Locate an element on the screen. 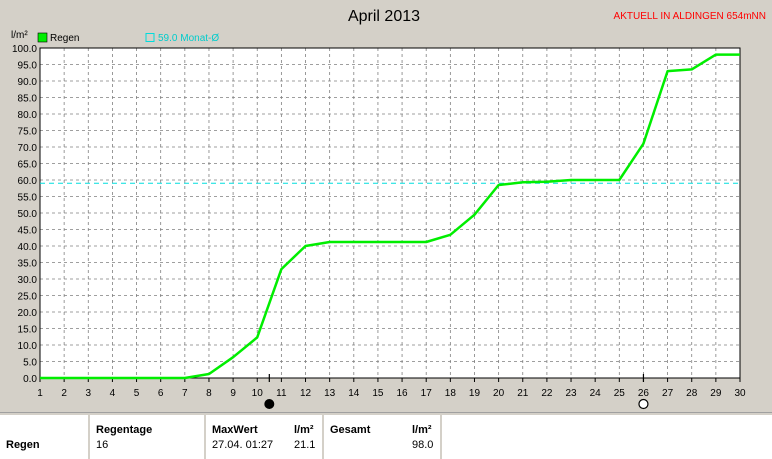 The height and width of the screenshot is (459, 772). x-tick-label: 23 is located at coordinates (571, 393).